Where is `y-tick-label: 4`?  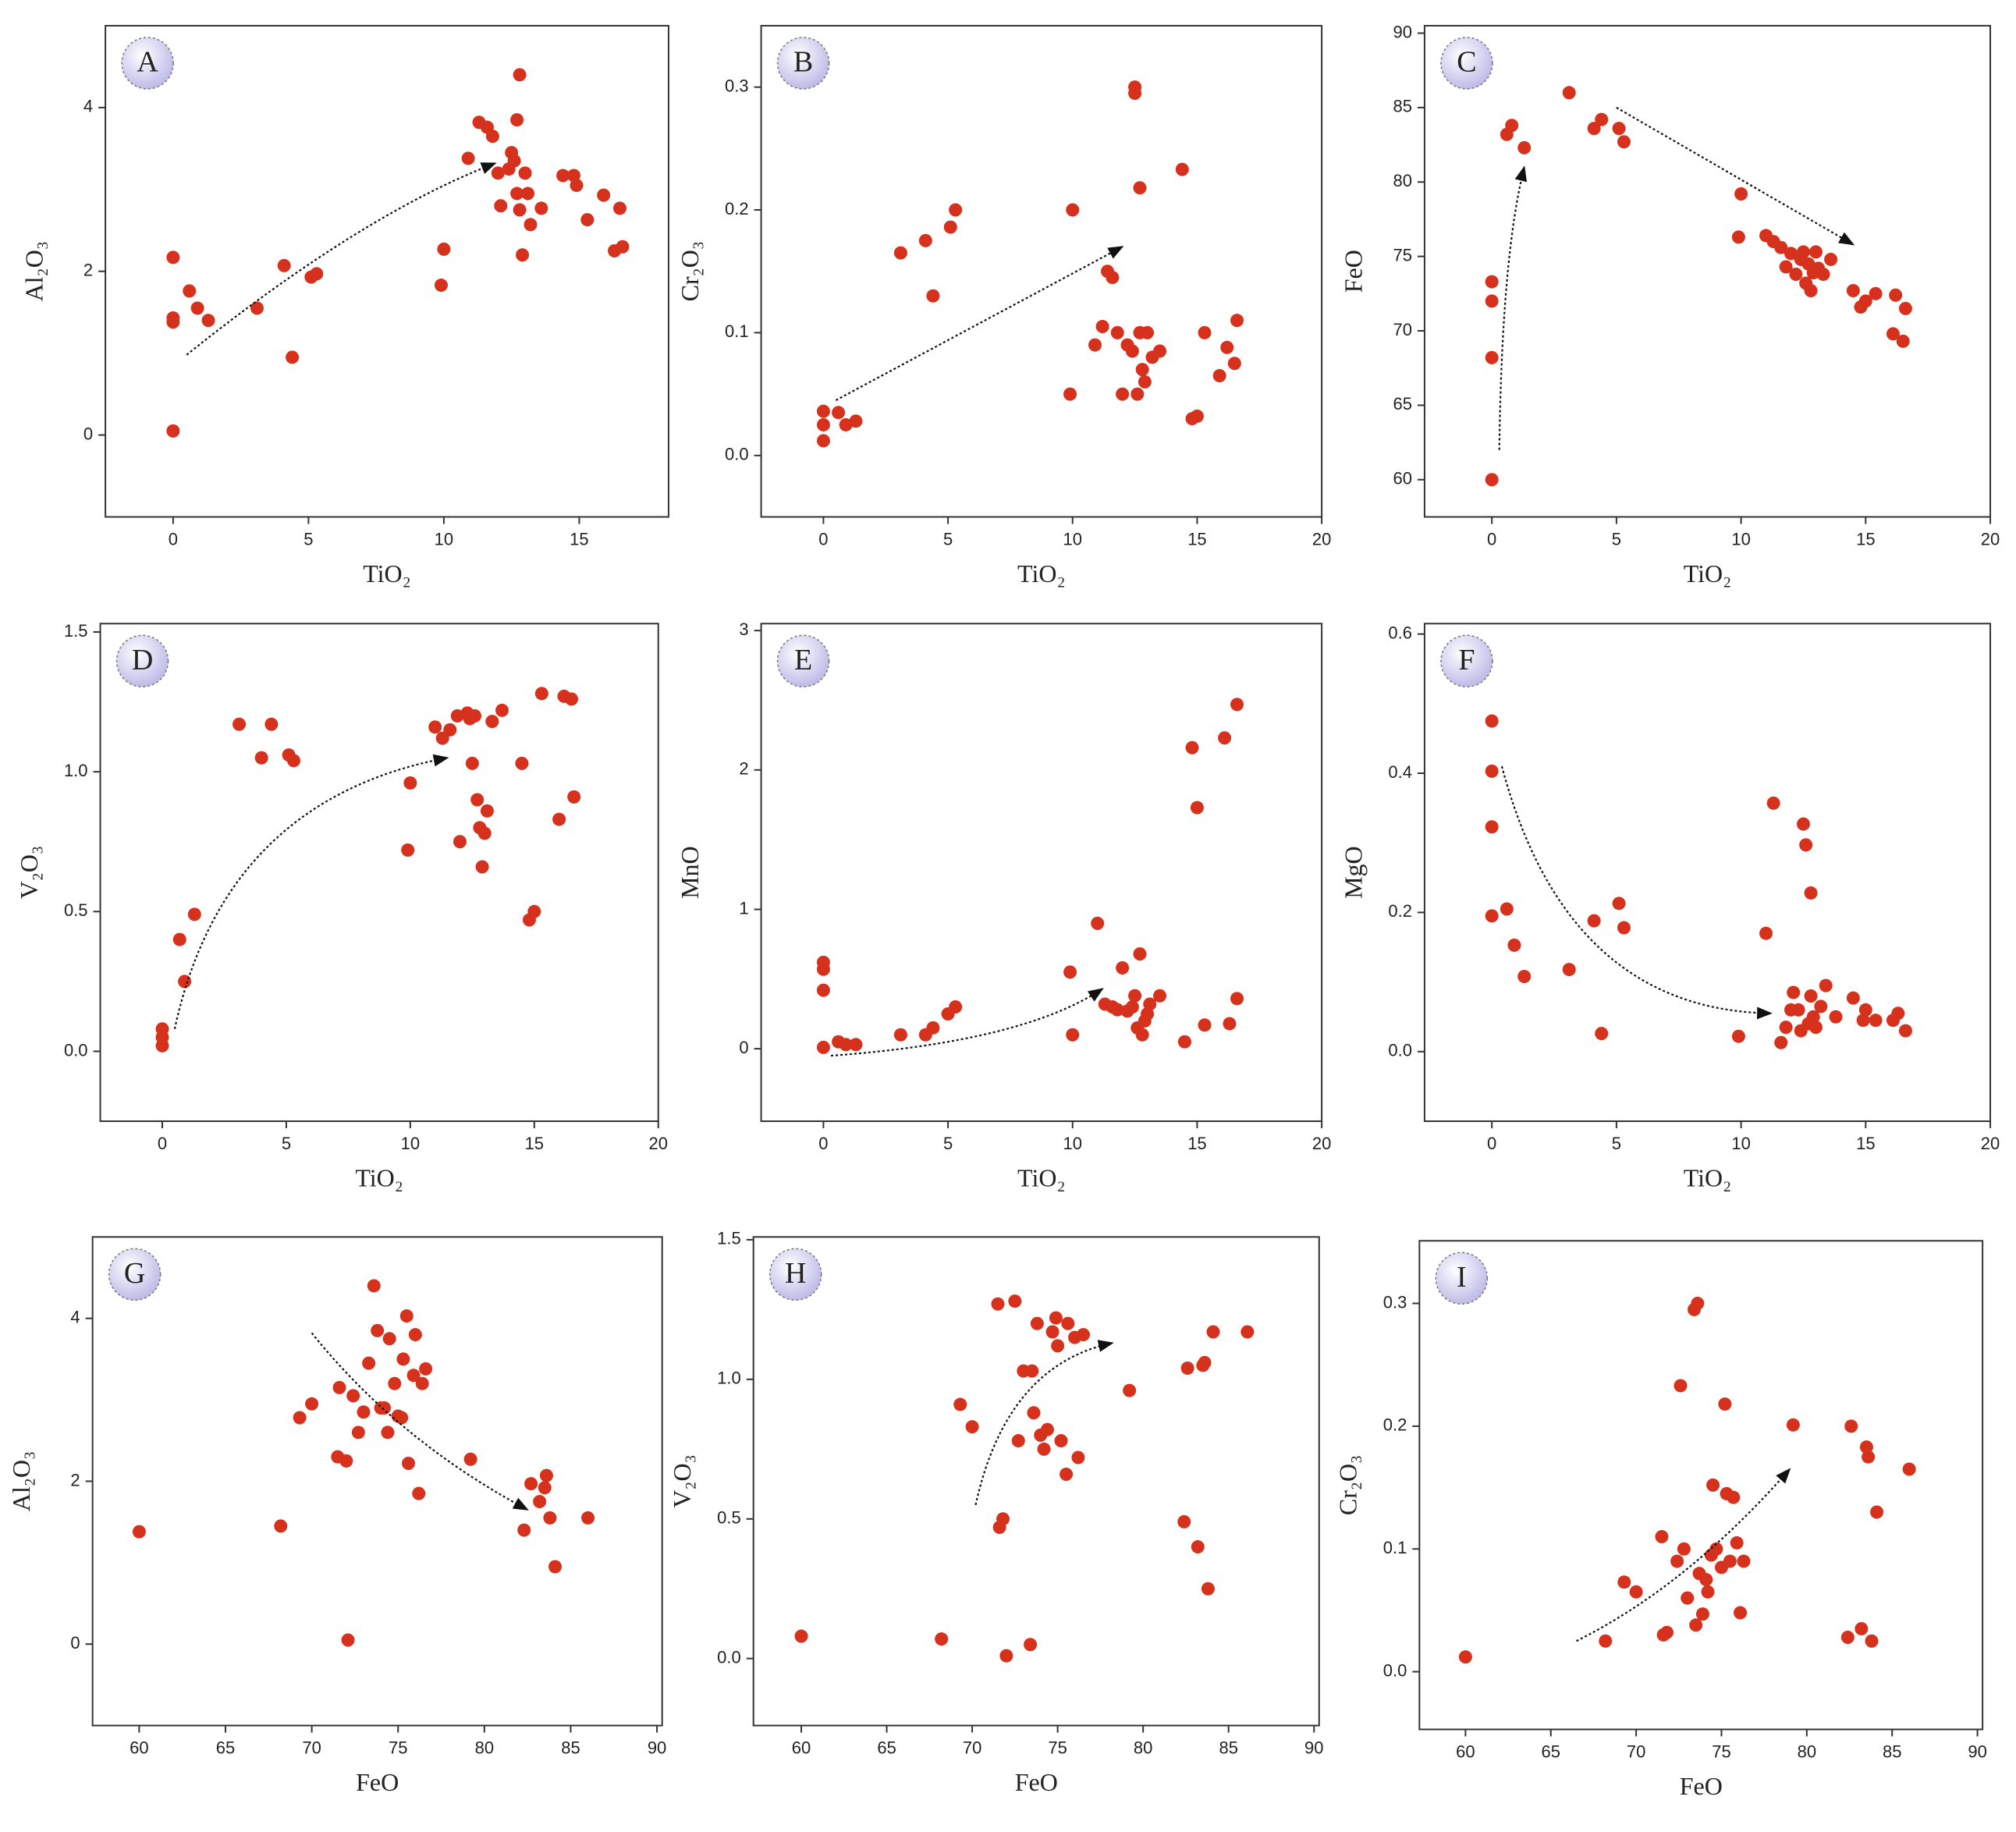 y-tick-label: 4 is located at coordinates (88, 106).